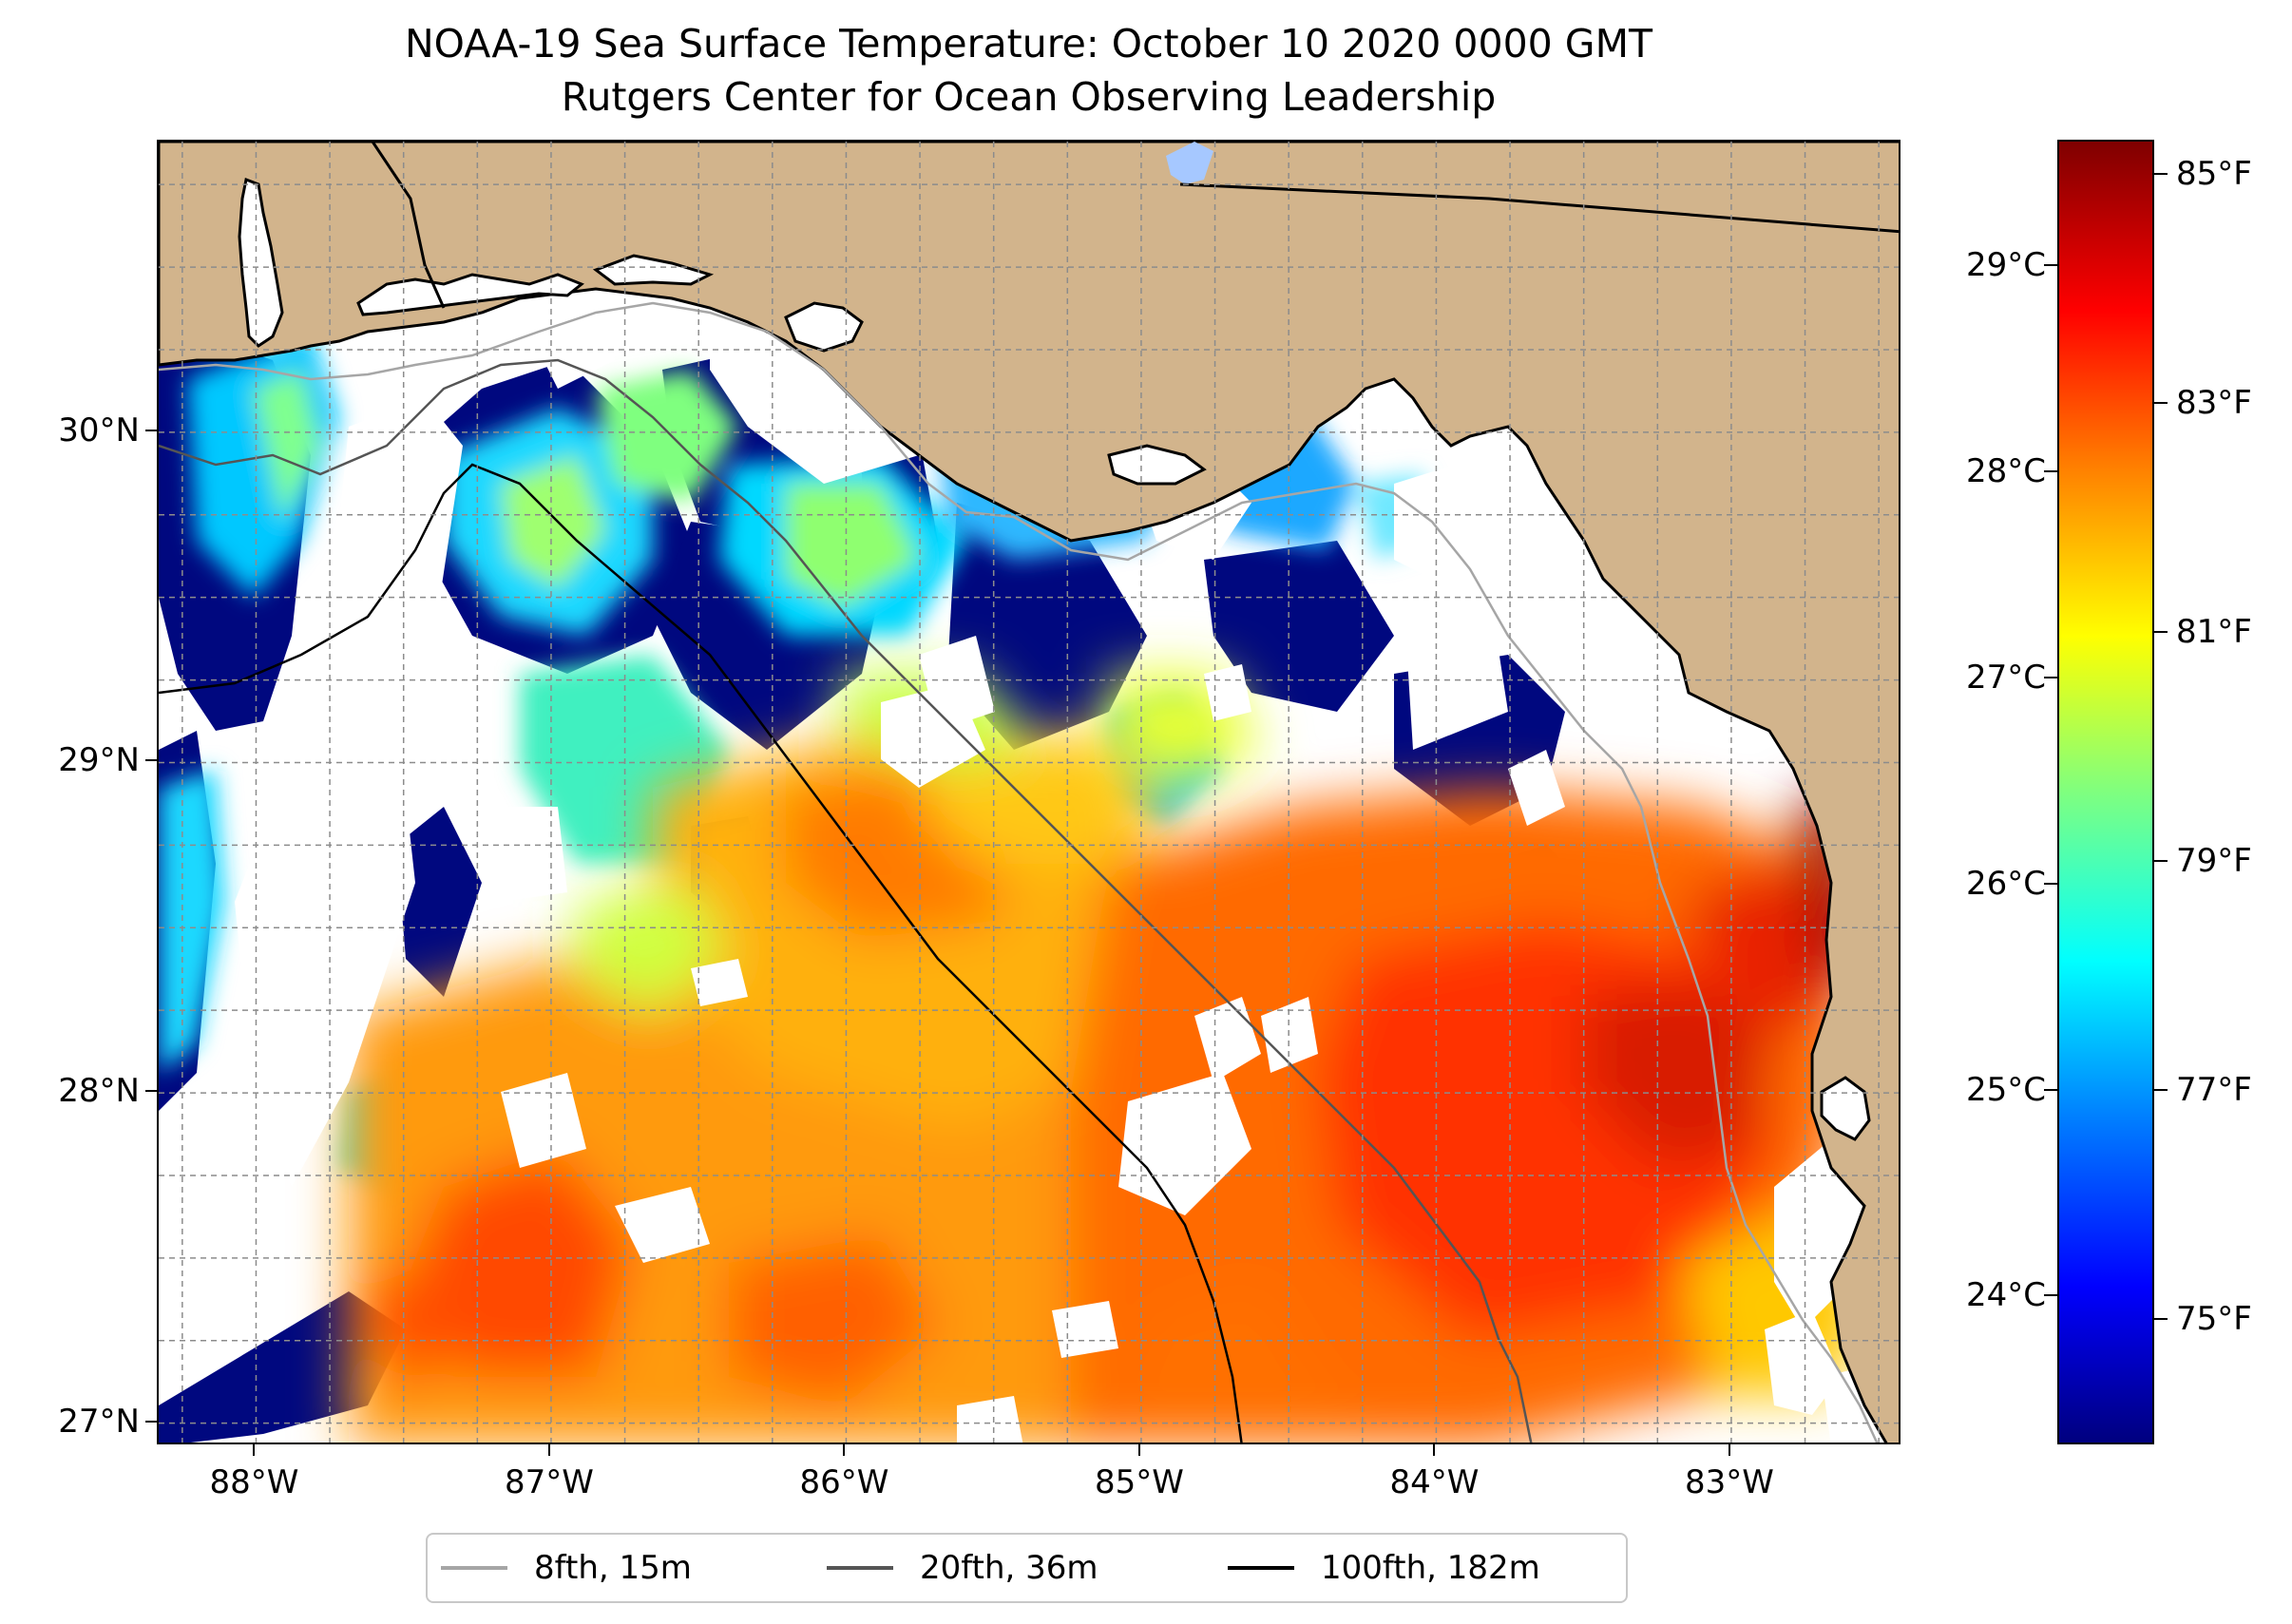 The height and width of the screenshot is (1624, 2292). What do you see at coordinates (2005, 265) in the screenshot?
I see `colorbar-c-label: 29°C` at bounding box center [2005, 265].